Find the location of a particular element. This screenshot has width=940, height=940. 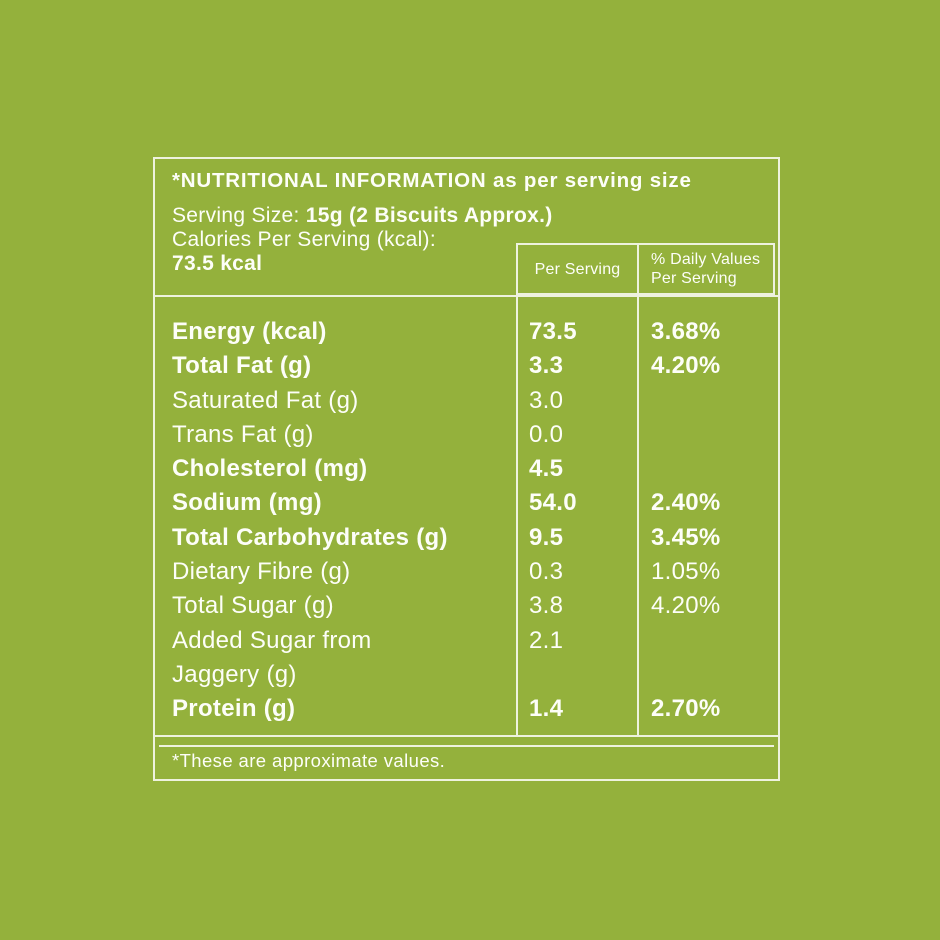

approximate-values-footnote: *These are approximate values. is located at coordinates (309, 760).